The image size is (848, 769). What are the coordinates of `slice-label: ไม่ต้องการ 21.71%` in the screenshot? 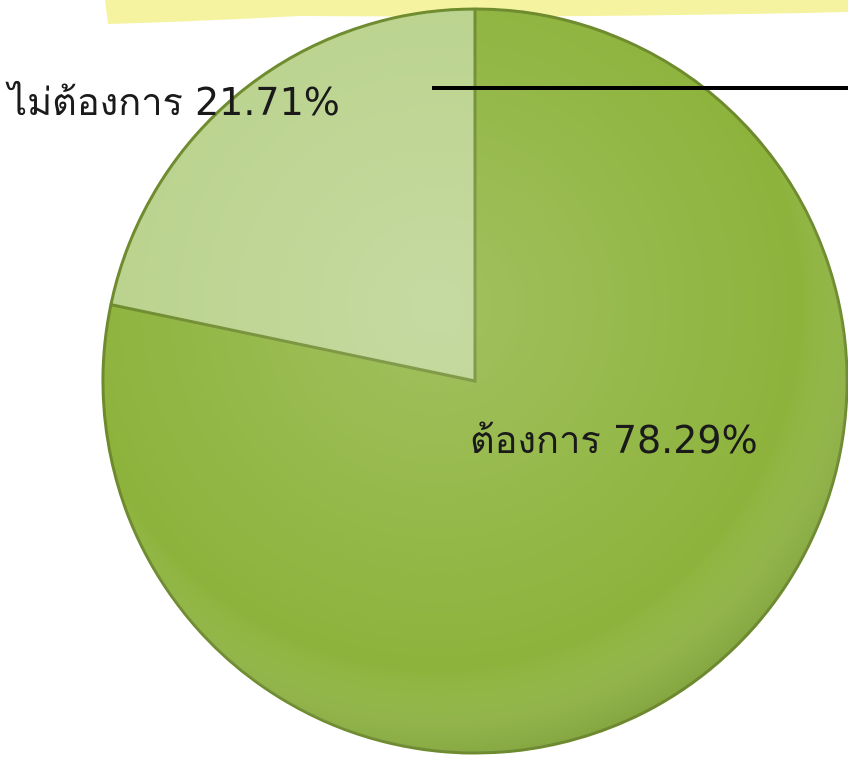 It's located at (172, 102).